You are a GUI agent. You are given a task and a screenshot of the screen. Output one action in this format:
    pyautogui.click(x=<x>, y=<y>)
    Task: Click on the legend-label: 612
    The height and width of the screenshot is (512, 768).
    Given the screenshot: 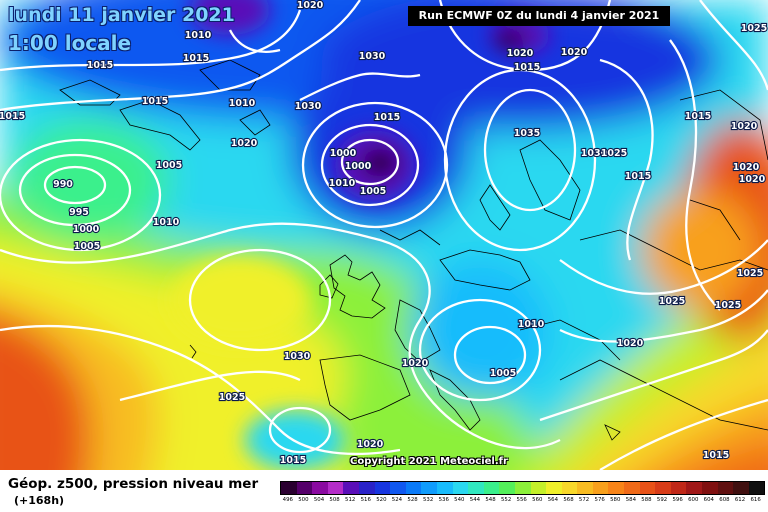 What is the action you would take?
    pyautogui.click(x=740, y=500)
    